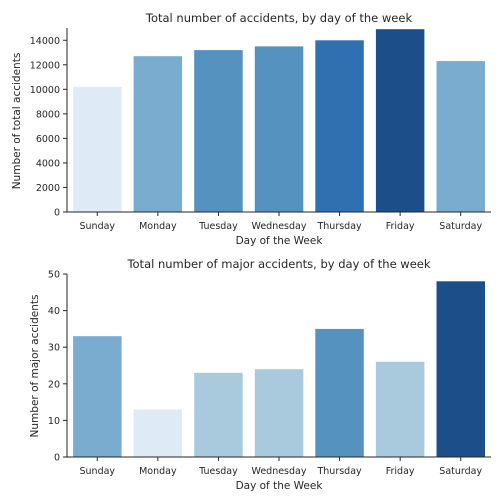 This screenshot has width=504, height=504. What do you see at coordinates (54, 384) in the screenshot?
I see `y-tick-label: 20` at bounding box center [54, 384].